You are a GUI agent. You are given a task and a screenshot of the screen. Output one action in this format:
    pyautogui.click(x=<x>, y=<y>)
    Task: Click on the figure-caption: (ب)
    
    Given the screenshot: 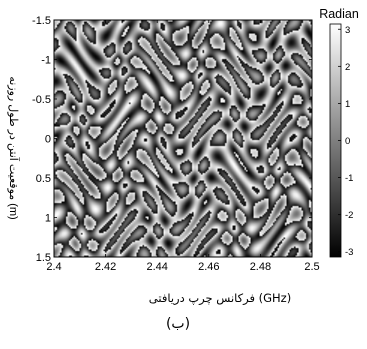 What is the action you would take?
    pyautogui.click(x=178, y=324)
    